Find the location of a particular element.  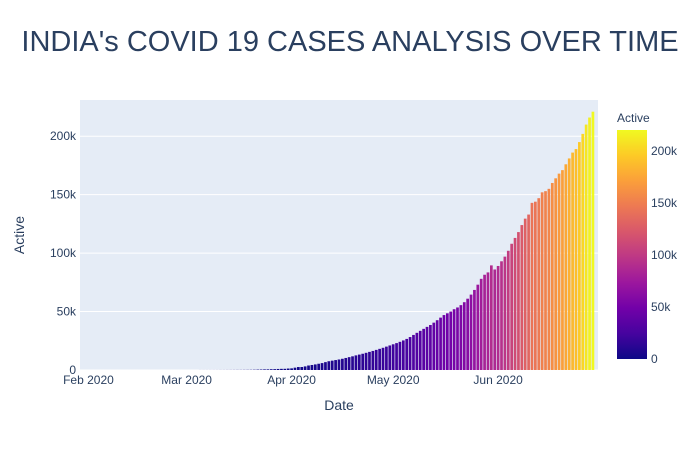

colorbar-tick-label: 200k is located at coordinates (664, 151).